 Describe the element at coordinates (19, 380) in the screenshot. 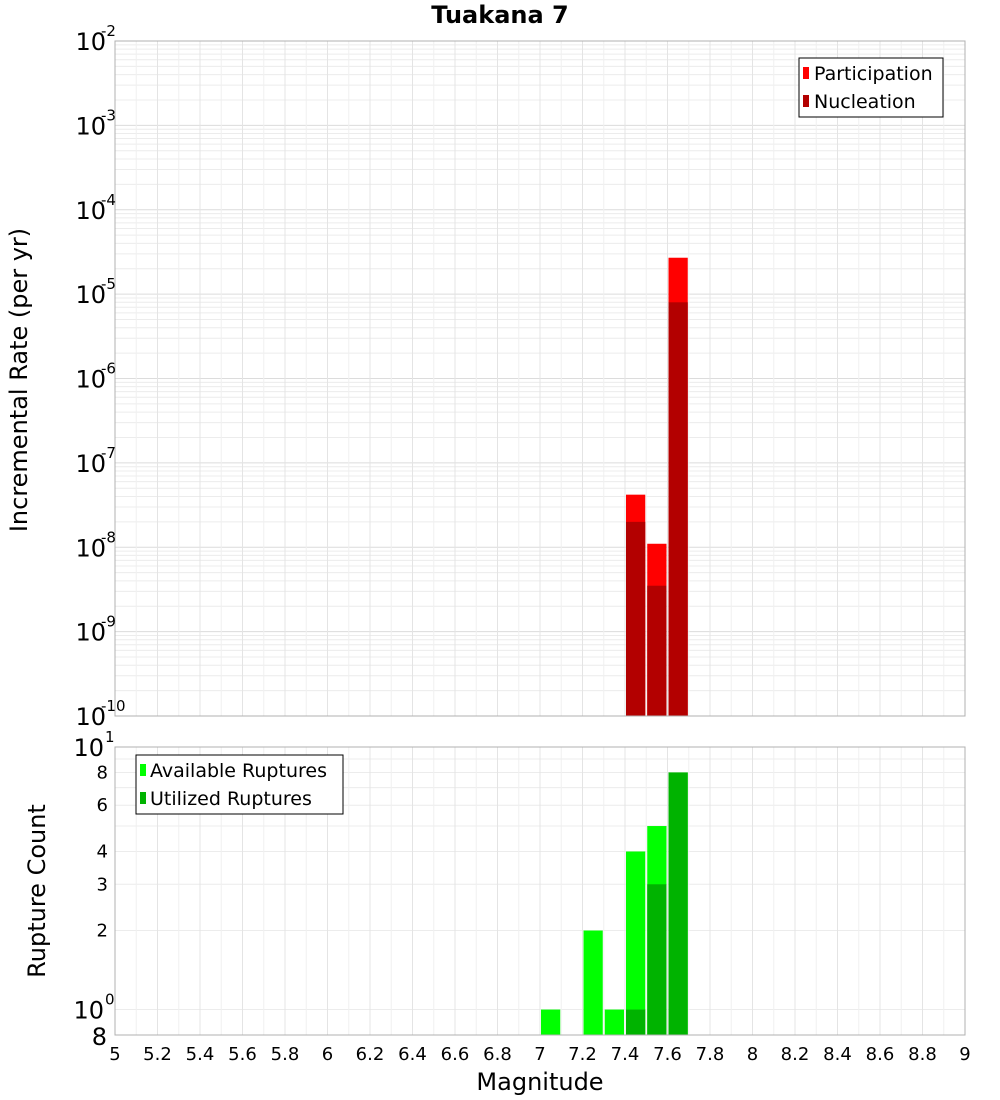

I see `top-y-axis-title: Incremental Rate (per yr)` at that location.